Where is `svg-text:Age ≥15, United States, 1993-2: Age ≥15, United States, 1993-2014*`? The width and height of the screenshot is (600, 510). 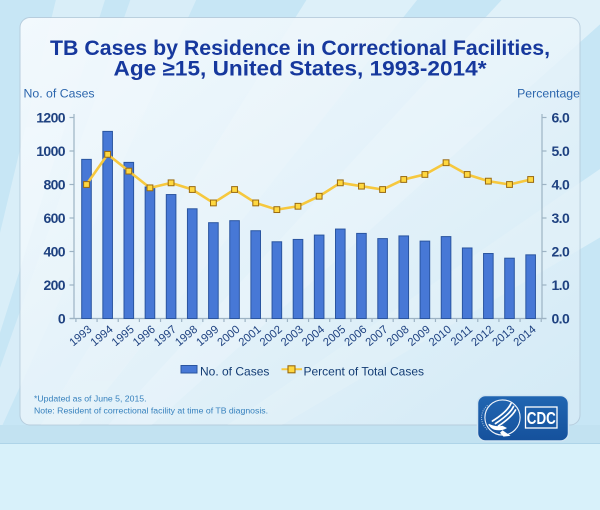 svg-text:Age ≥15, United States, 1993-2: Age ≥15, United States, 1993-2014* is located at coordinates (301, 69).